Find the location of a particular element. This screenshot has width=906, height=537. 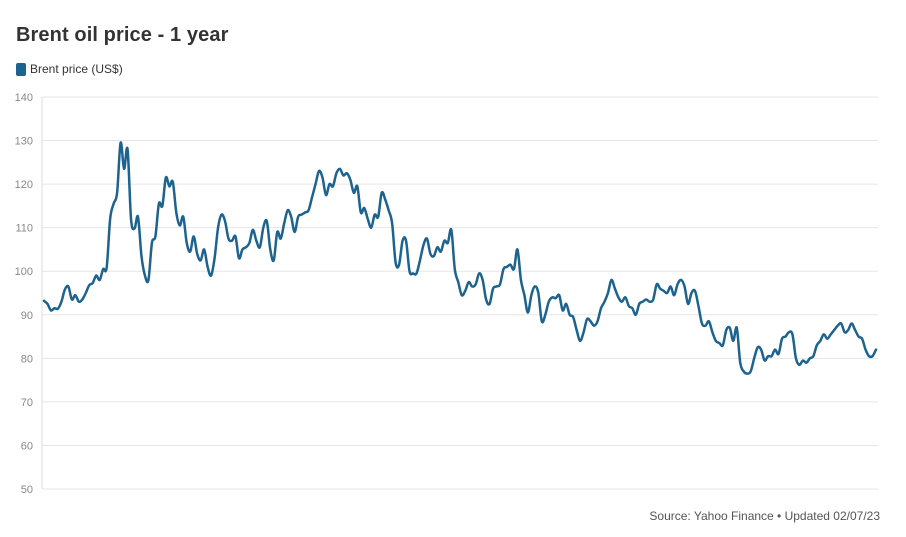

legend-swatch is located at coordinates (21, 69).